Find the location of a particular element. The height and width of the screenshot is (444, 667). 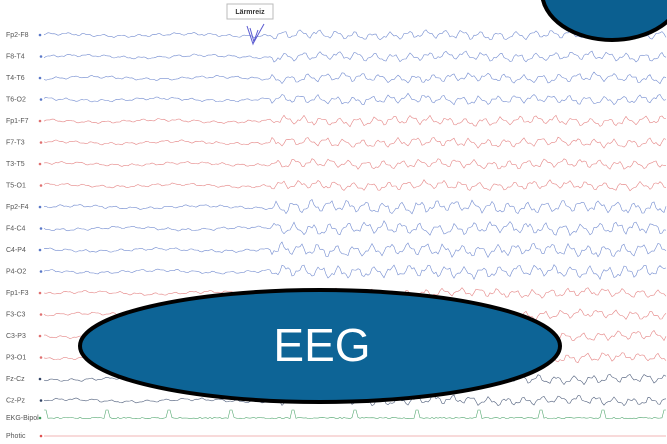

channel-label: P3-O1 is located at coordinates (16, 357).